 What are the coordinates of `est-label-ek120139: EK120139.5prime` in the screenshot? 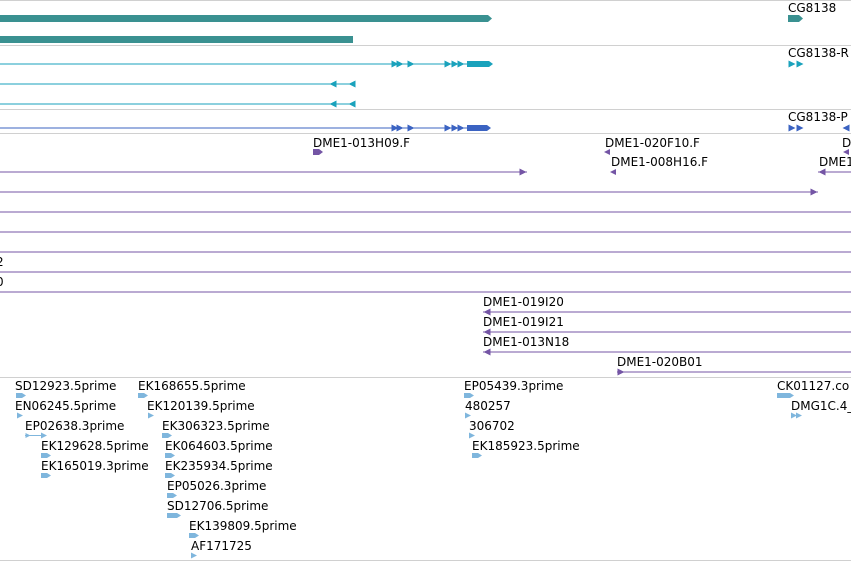 It's located at (201, 406).